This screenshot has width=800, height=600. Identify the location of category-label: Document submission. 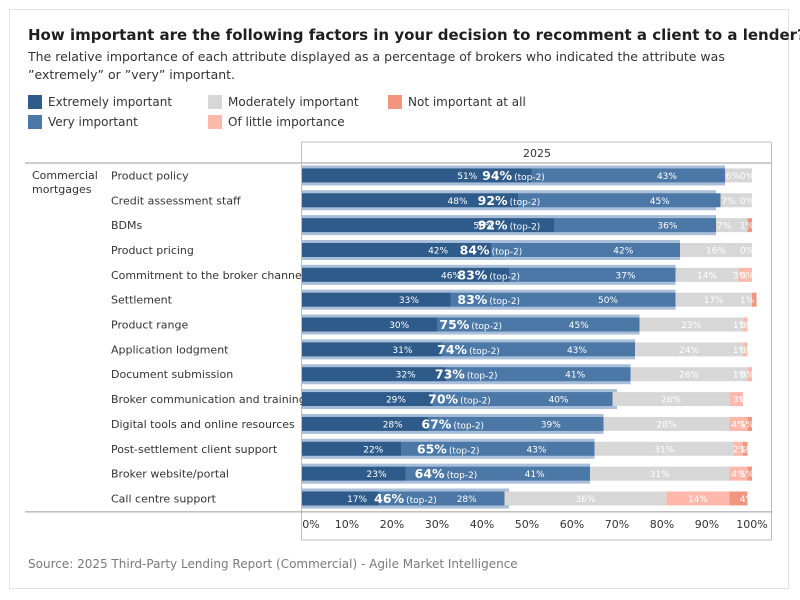
(172, 374).